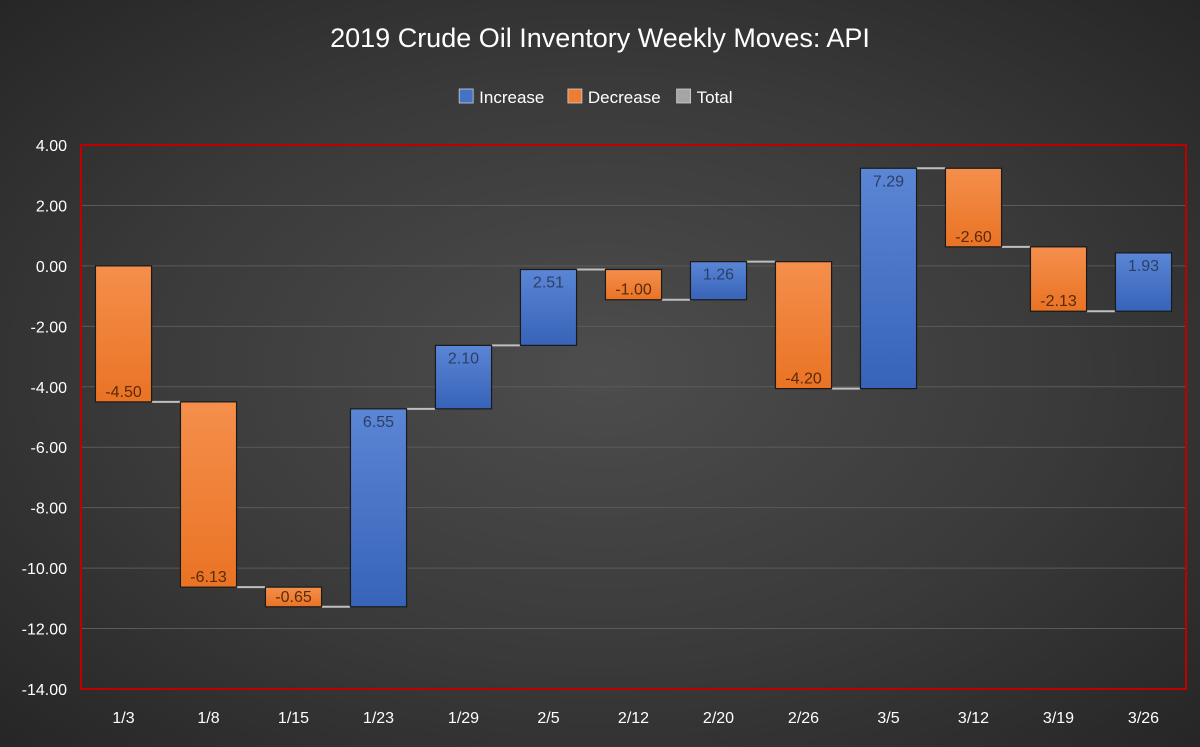 This screenshot has width=1200, height=747. Describe the element at coordinates (208, 577) in the screenshot. I see `data-label: -6.13` at that location.